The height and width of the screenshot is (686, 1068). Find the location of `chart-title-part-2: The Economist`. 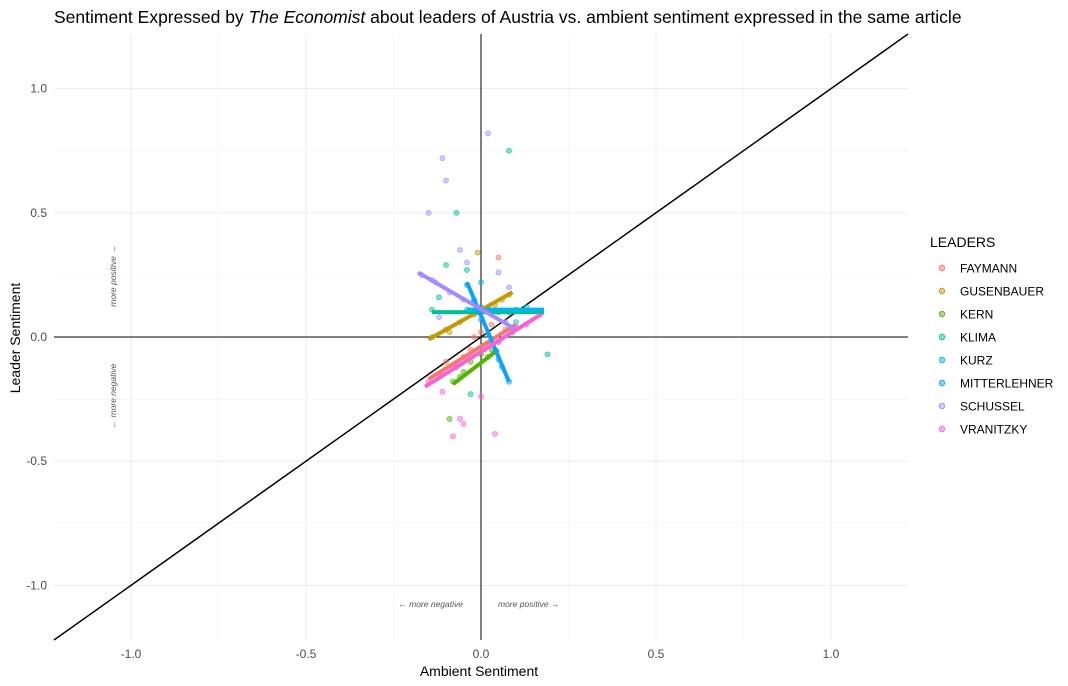

chart-title-part-2: The Economist is located at coordinates (308, 17).